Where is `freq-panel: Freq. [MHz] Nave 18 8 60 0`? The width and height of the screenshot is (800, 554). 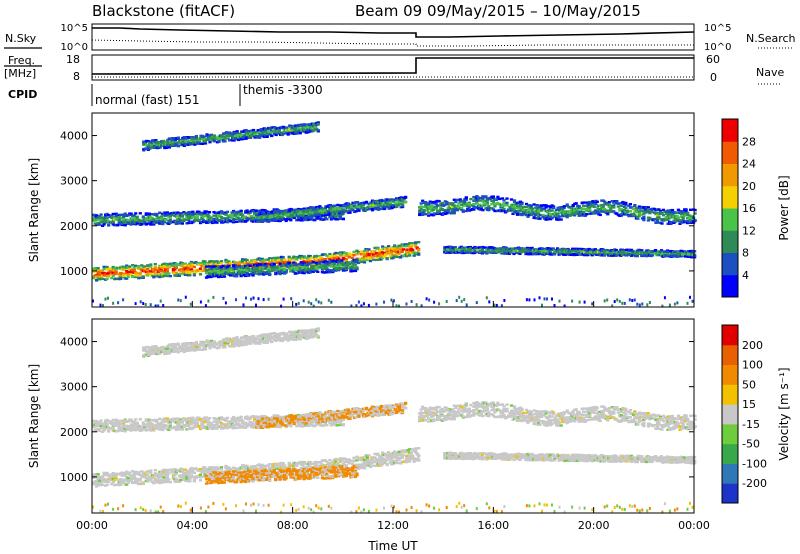 freq-panel: Freq. [MHz] Nave 18 8 60 0 is located at coordinates (394, 69).